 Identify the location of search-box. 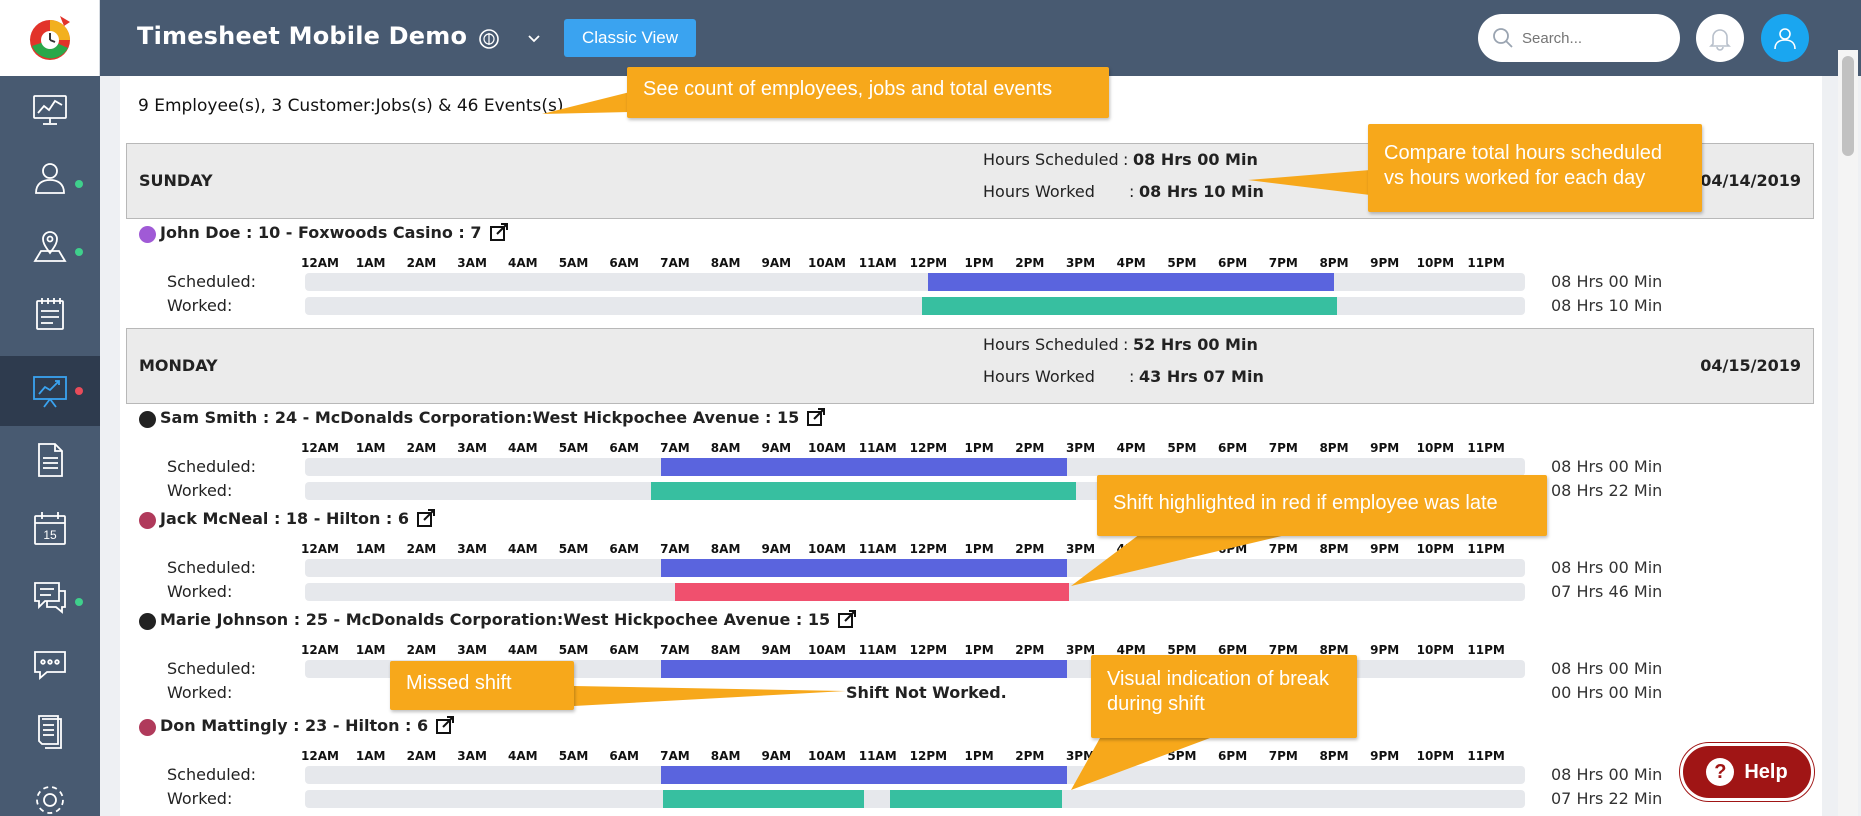
(1579, 38).